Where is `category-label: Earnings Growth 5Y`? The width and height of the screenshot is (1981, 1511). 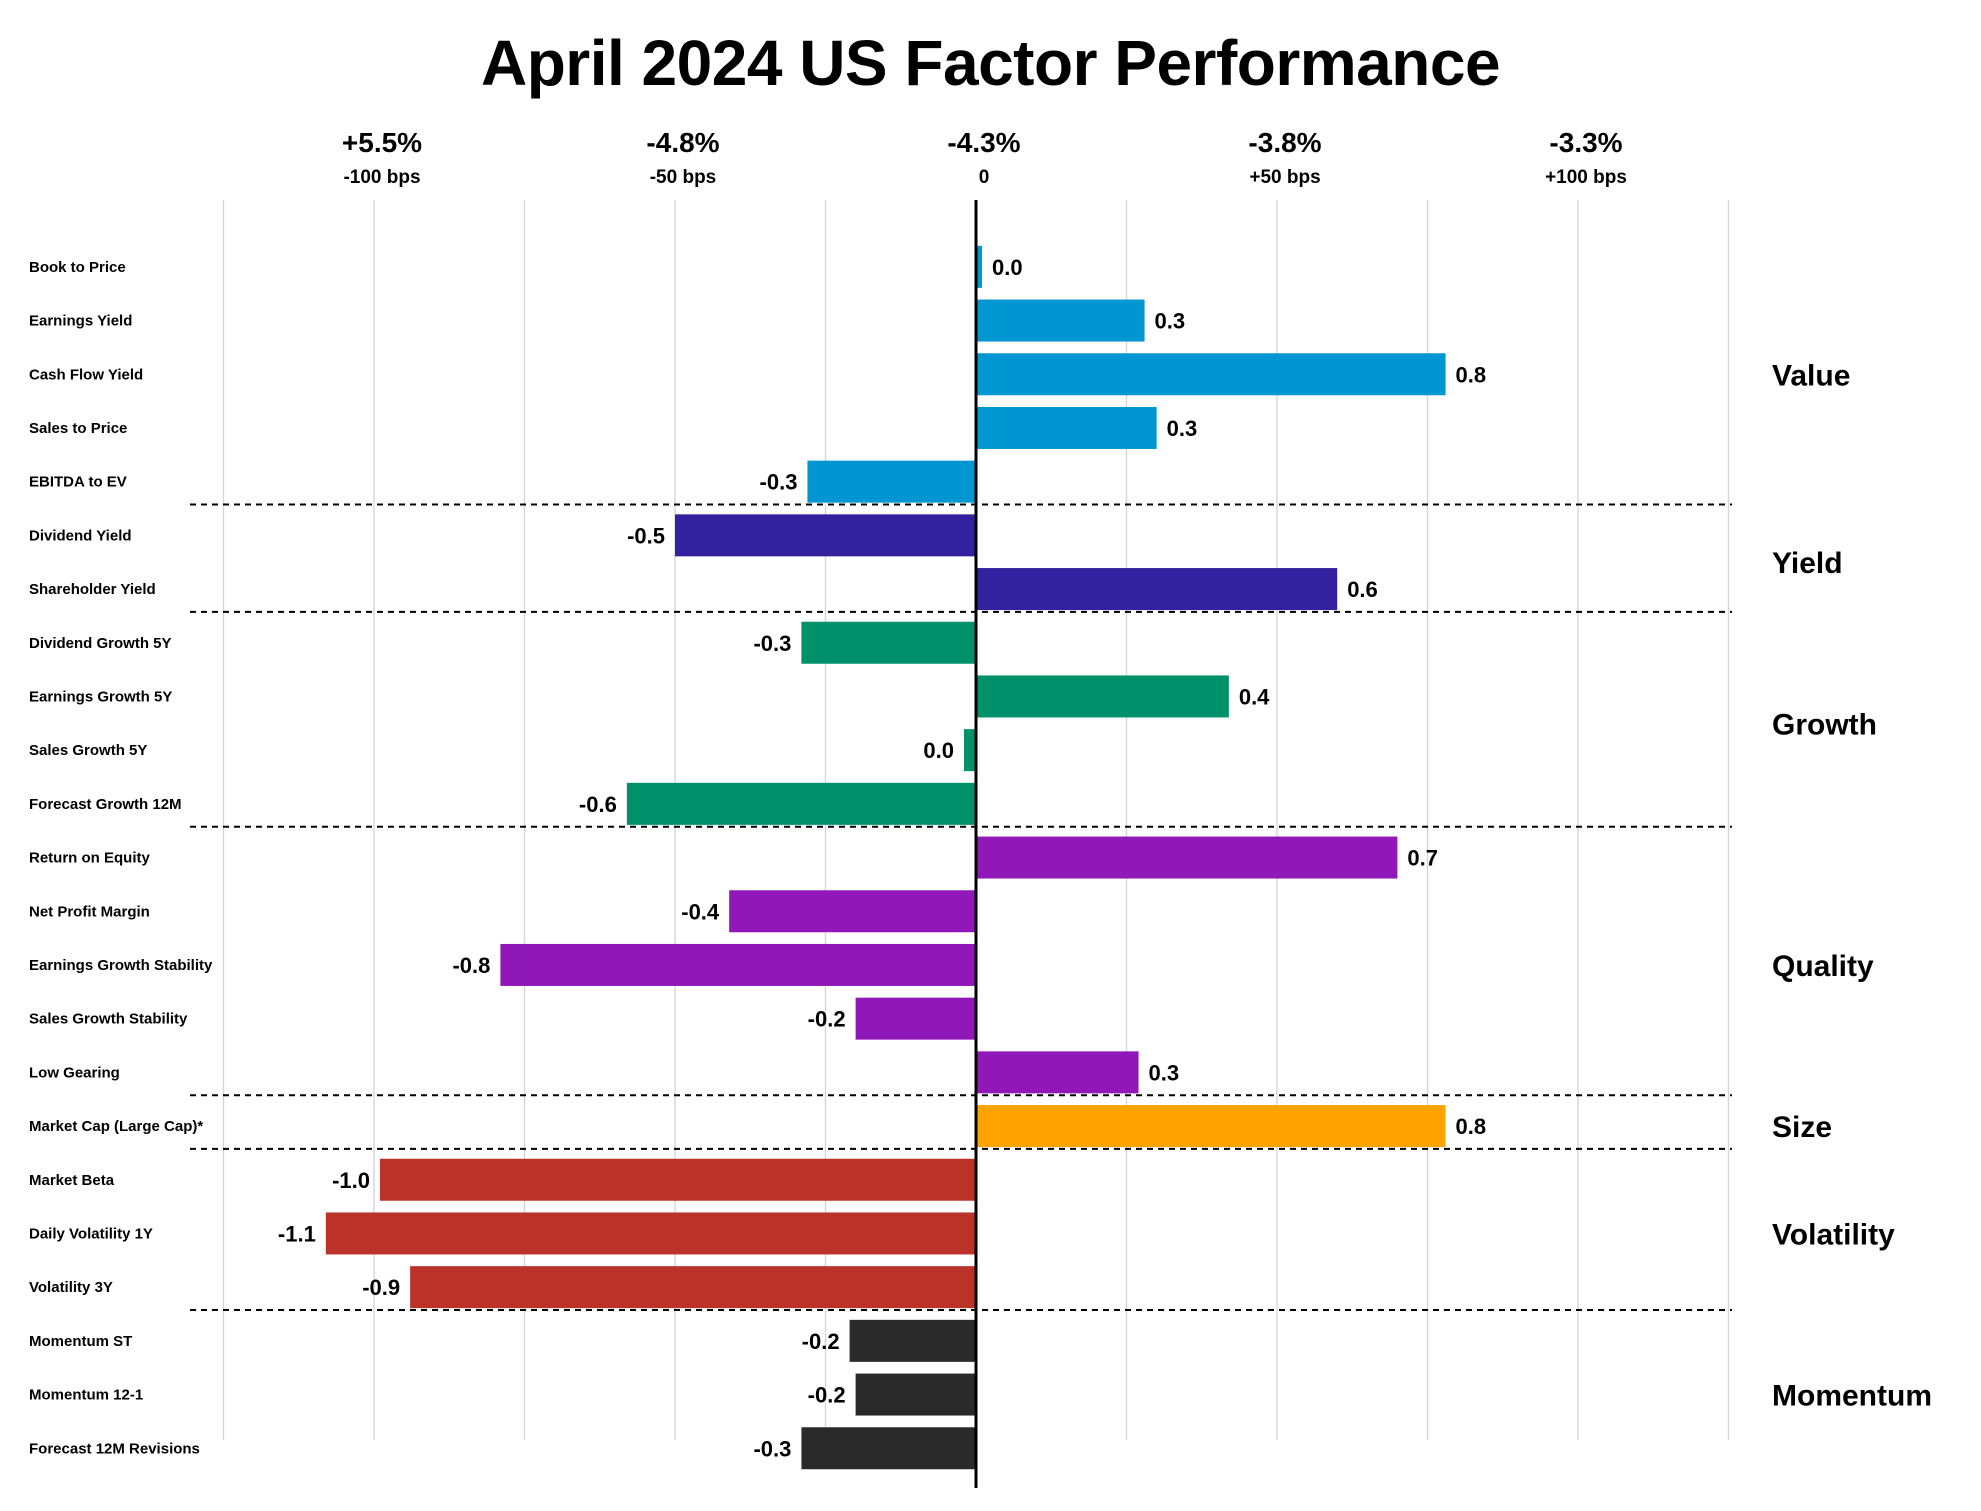 category-label: Earnings Growth 5Y is located at coordinates (100, 696).